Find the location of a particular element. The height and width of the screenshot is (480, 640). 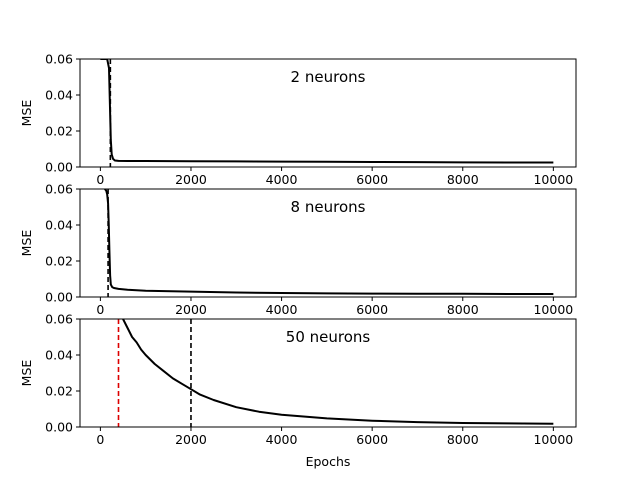

x-axis-label: Epochs is located at coordinates (328, 461).